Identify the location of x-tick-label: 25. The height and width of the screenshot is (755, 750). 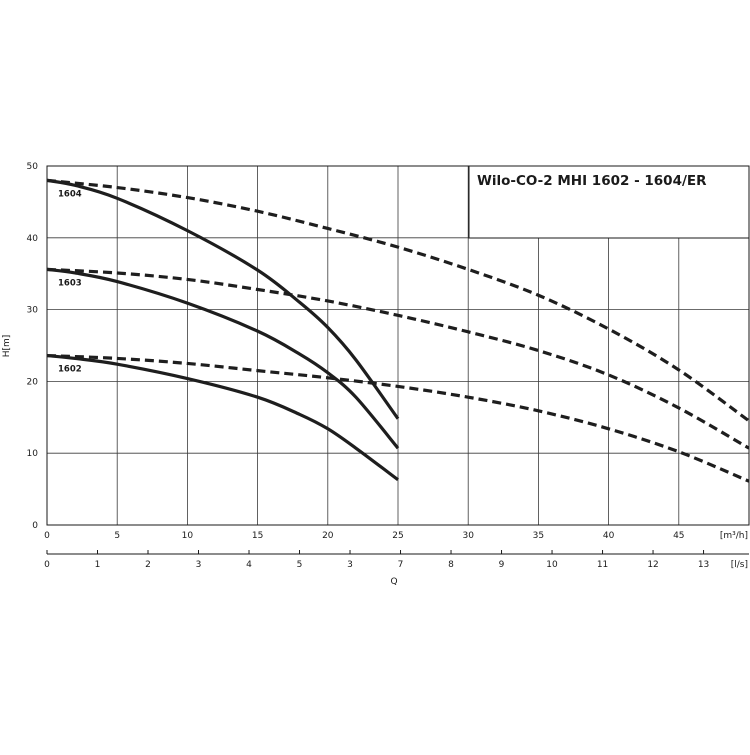
(397, 536).